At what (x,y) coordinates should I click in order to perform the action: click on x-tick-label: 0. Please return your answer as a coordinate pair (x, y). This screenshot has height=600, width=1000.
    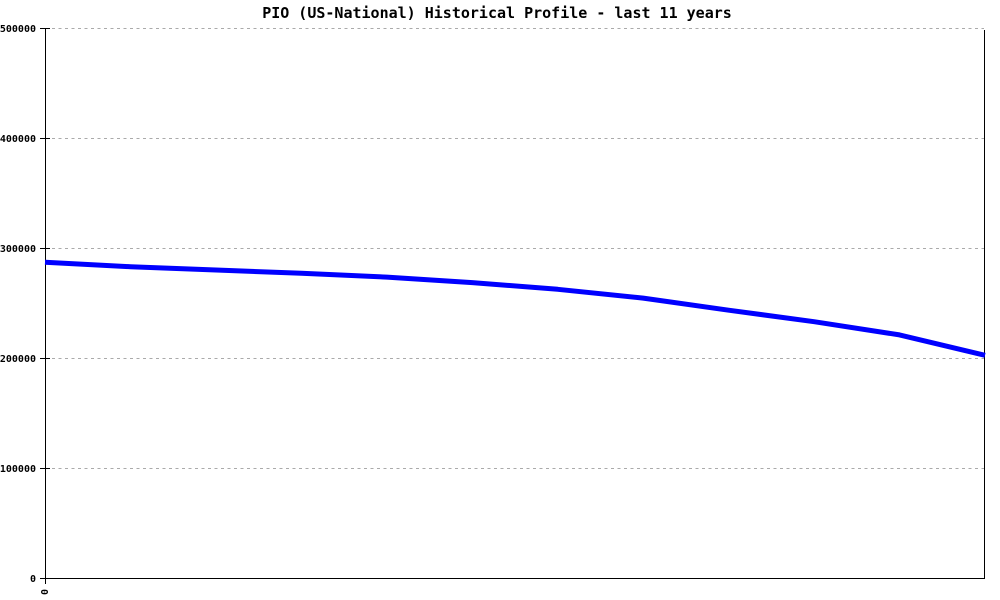
    Looking at the image, I should click on (45, 592).